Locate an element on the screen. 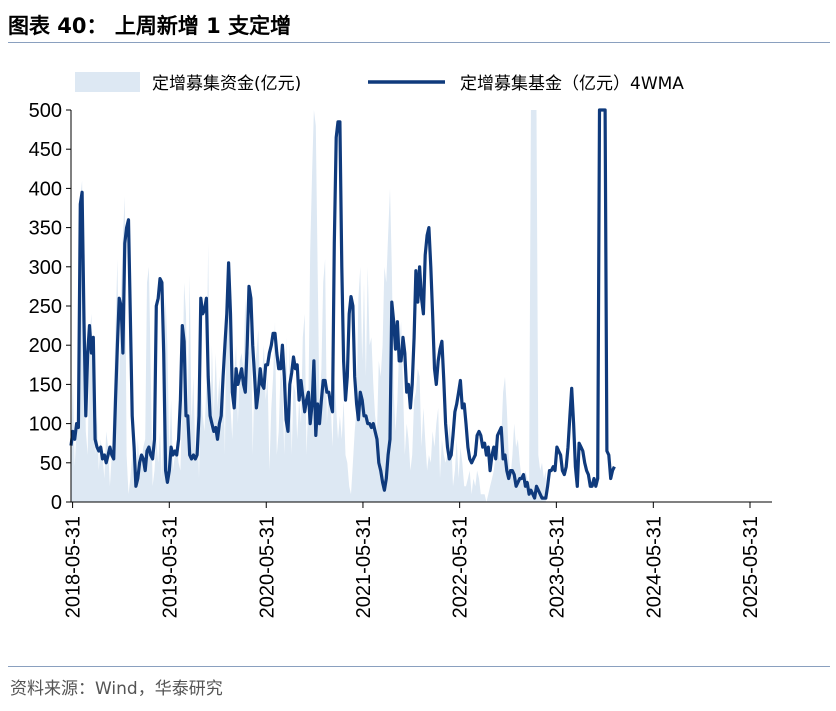 The image size is (836, 711). x-tick-label: 2019-05-31 is located at coordinates (170, 567).